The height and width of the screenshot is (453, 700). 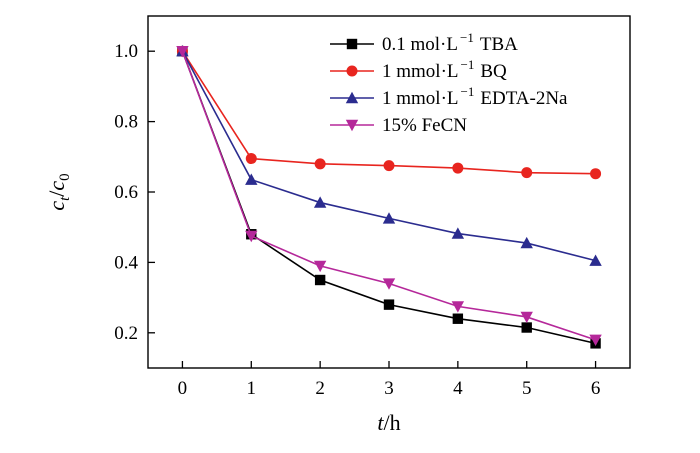 I want to click on y-axis-den-sub: 0, so click(x=65, y=177).